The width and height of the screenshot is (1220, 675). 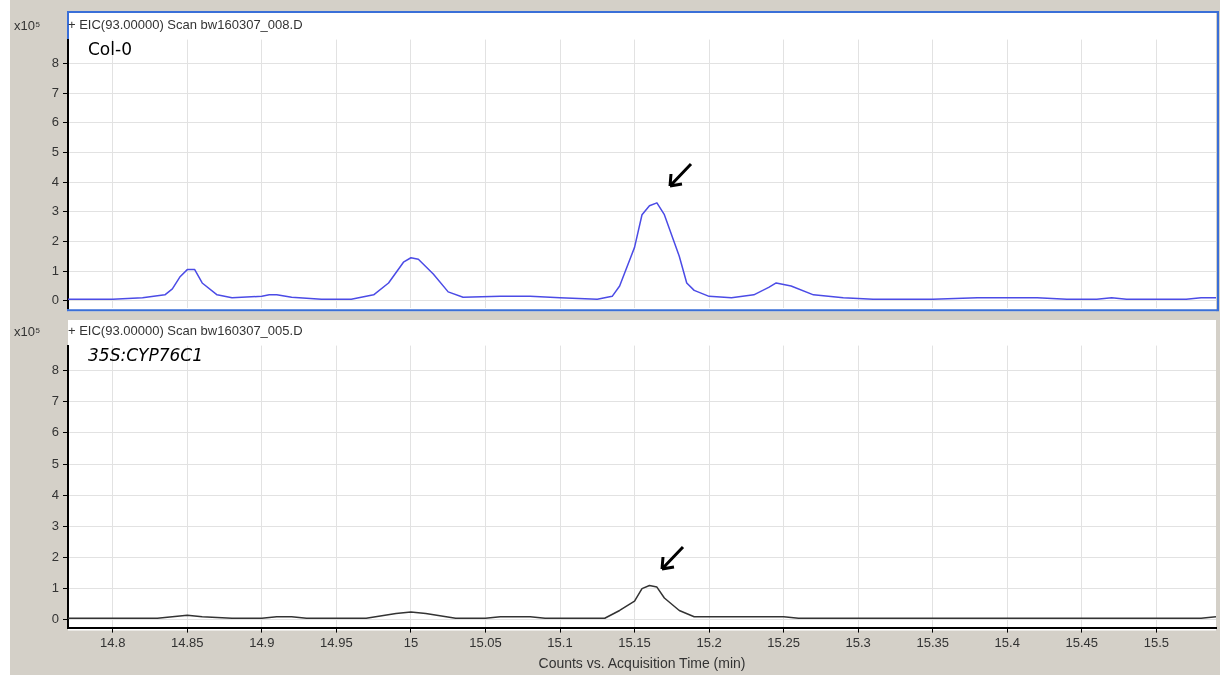 What do you see at coordinates (932, 642) in the screenshot?
I see `x-tick-label: 15.35` at bounding box center [932, 642].